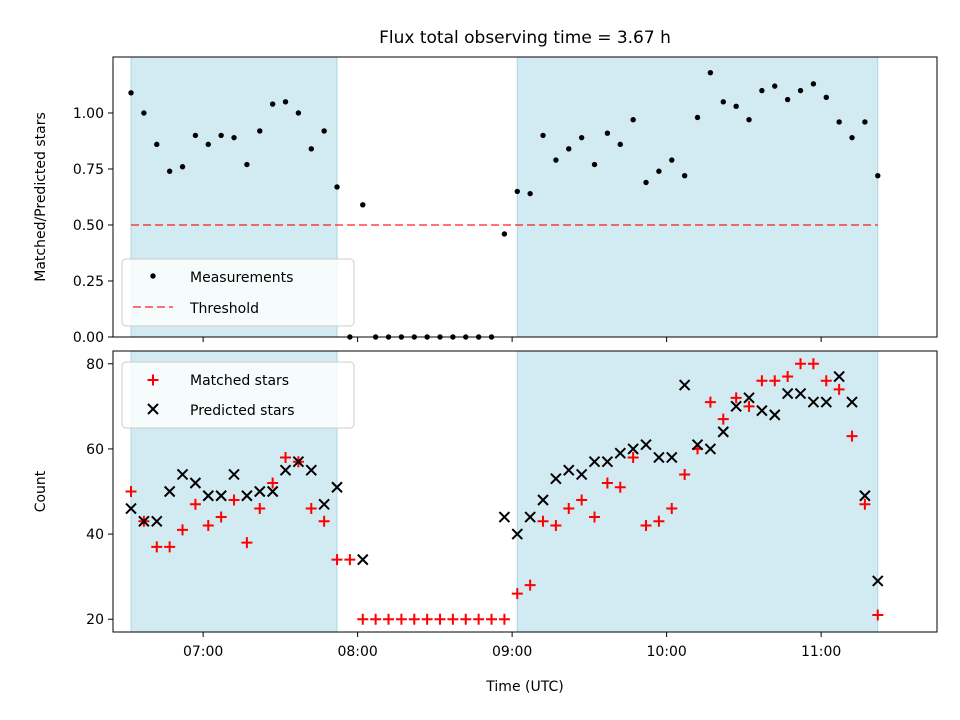 Image resolution: width=960 pixels, height=720 pixels. What do you see at coordinates (525, 38) in the screenshot?
I see `chart-title: Flux total observing time = 3.67 h` at bounding box center [525, 38].